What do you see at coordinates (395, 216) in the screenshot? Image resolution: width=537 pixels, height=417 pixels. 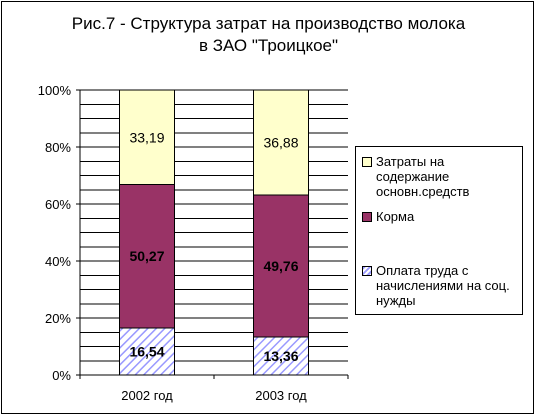 I see `legend-label-feed: Корма` at bounding box center [395, 216].